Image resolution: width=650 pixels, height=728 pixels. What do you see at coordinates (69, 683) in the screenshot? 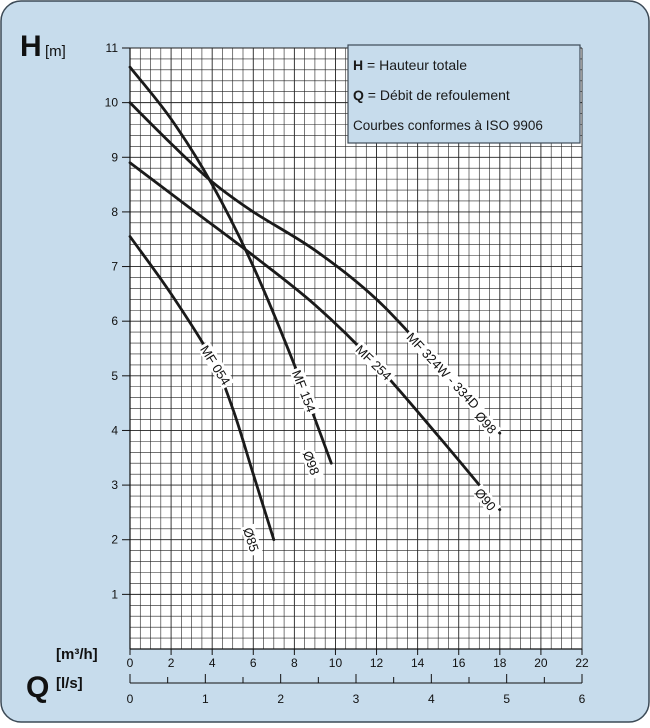
I see `x-axis-unit-ls: [l/s]` at bounding box center [69, 683].